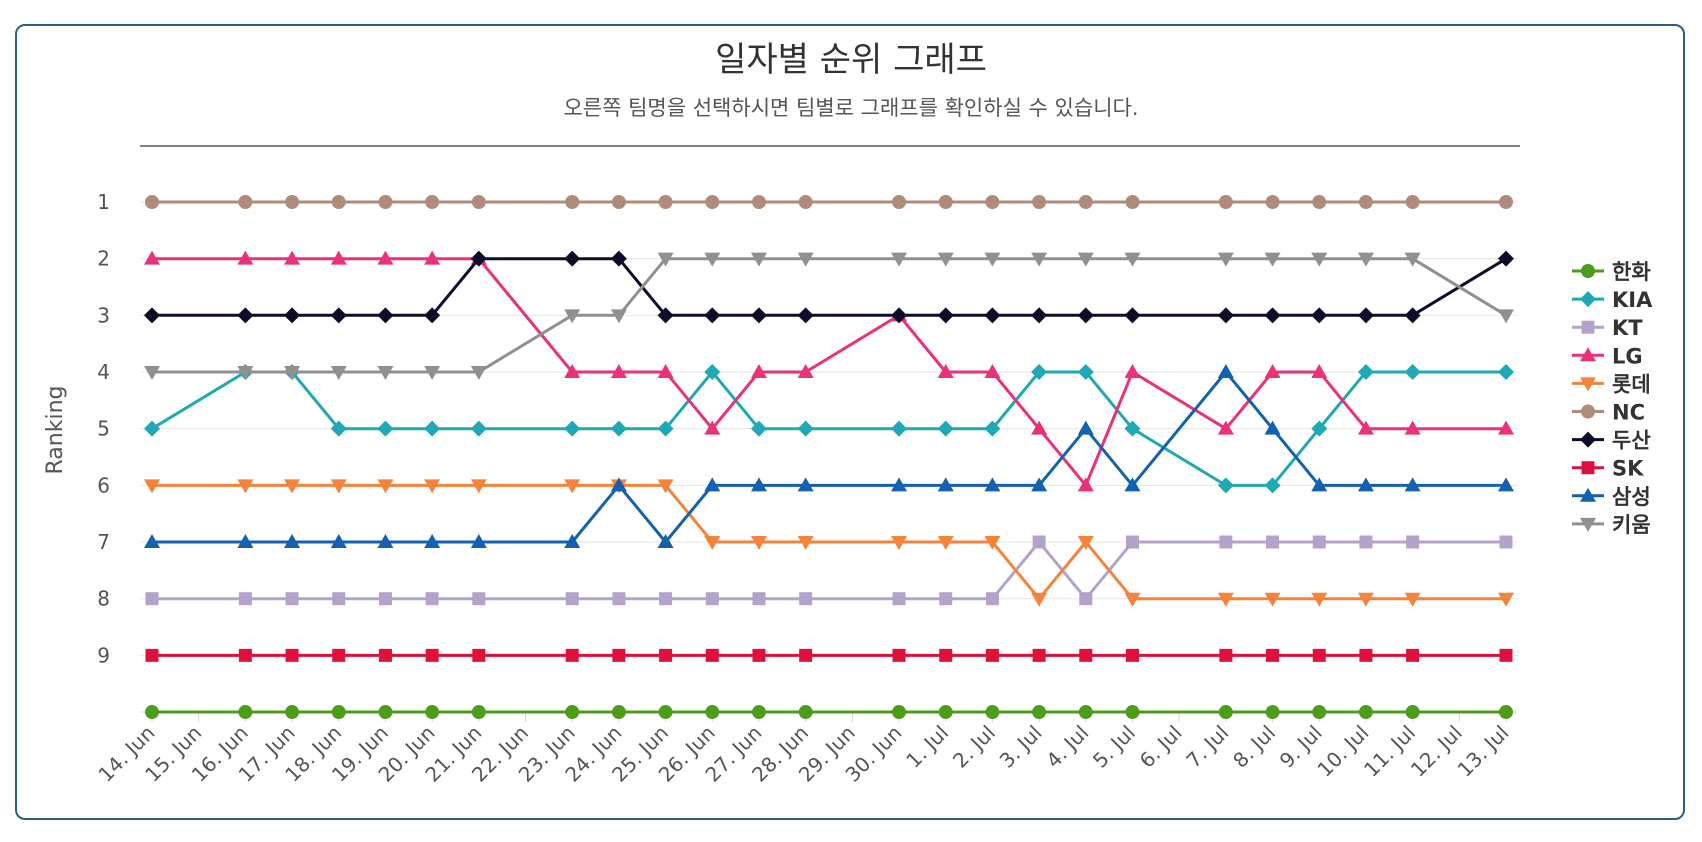 This screenshot has width=1702, height=842. Describe the element at coordinates (103, 599) in the screenshot. I see `y-tick-label: 8` at that location.